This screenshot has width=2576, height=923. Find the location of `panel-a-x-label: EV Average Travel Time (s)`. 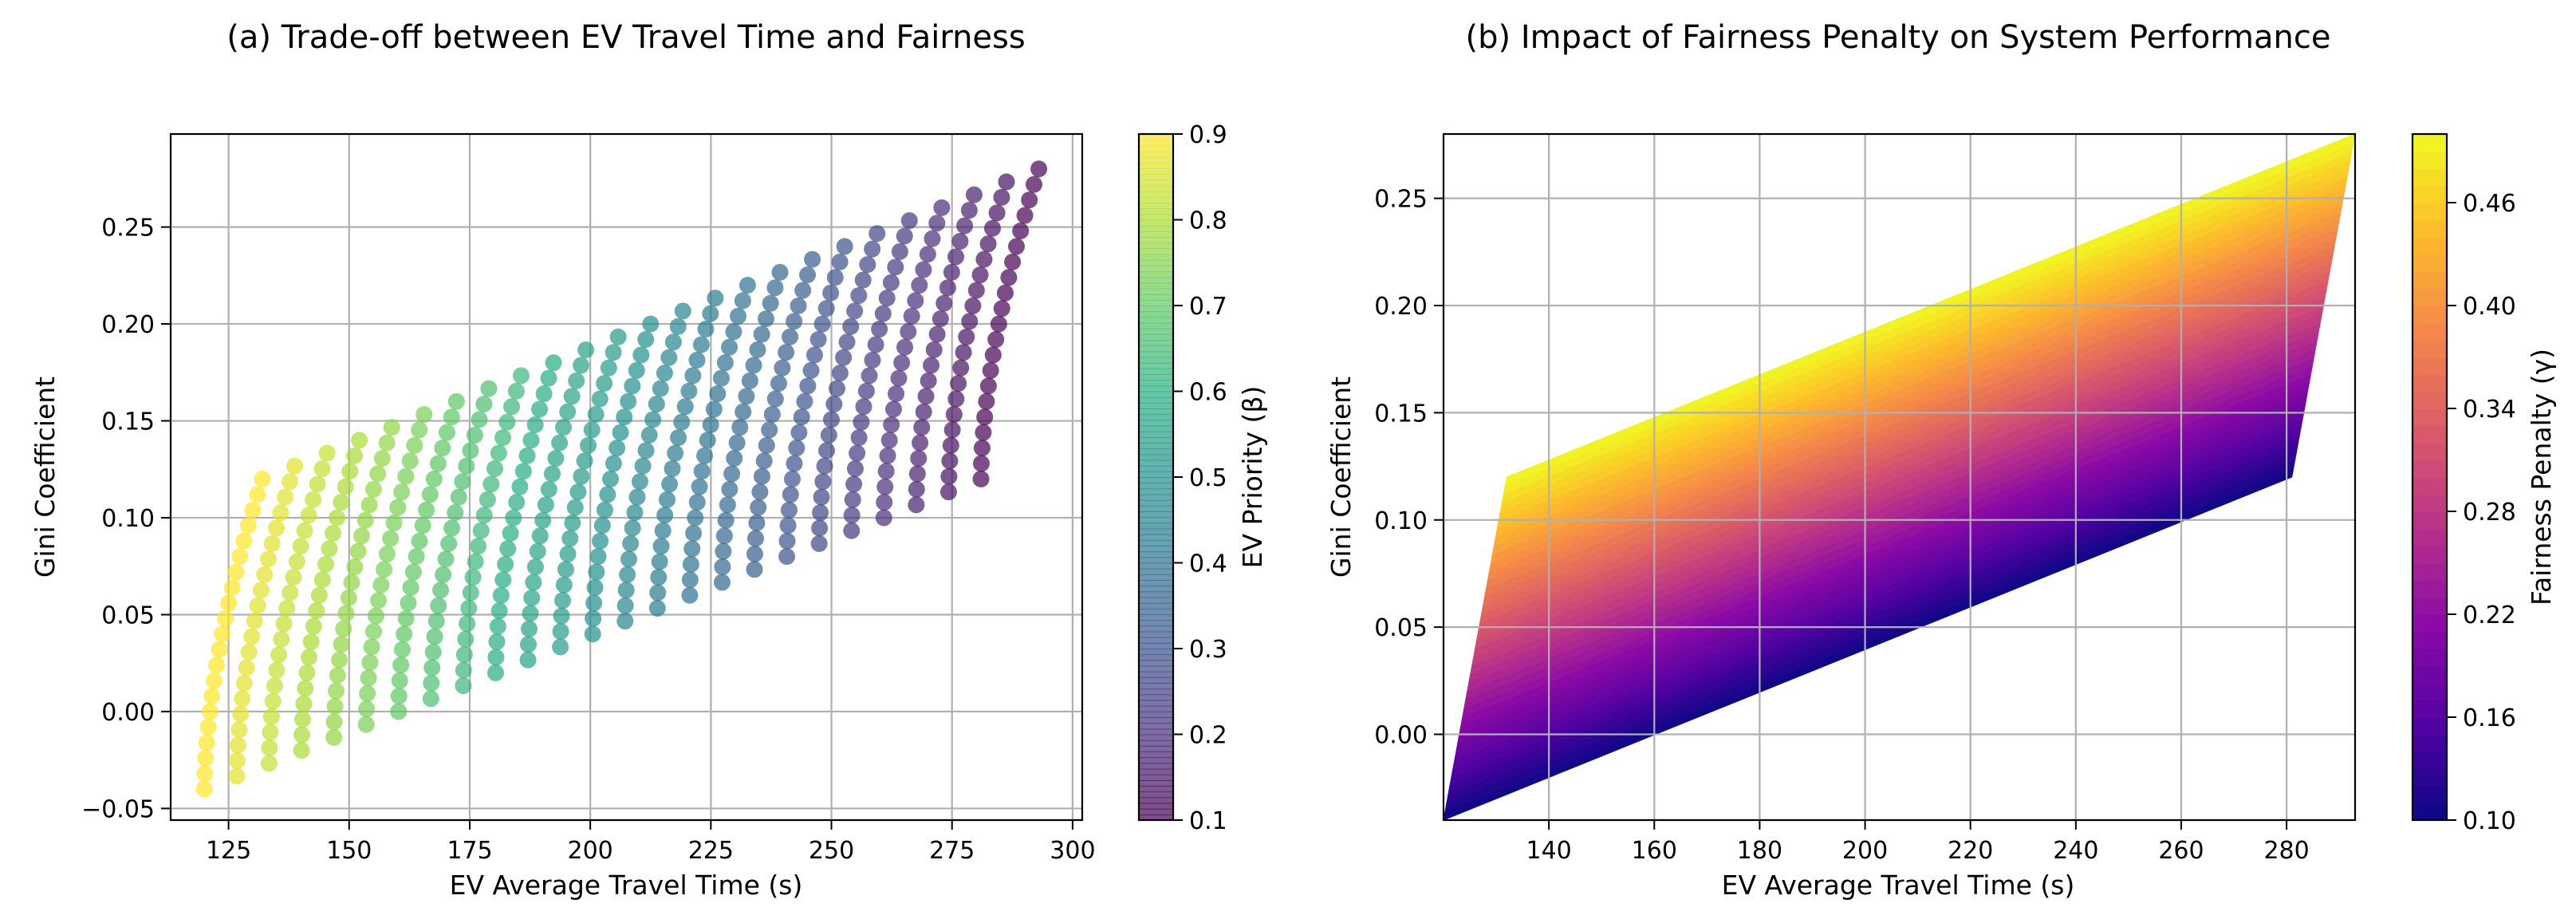

panel-a-x-label: EV Average Travel Time (s) is located at coordinates (626, 886).